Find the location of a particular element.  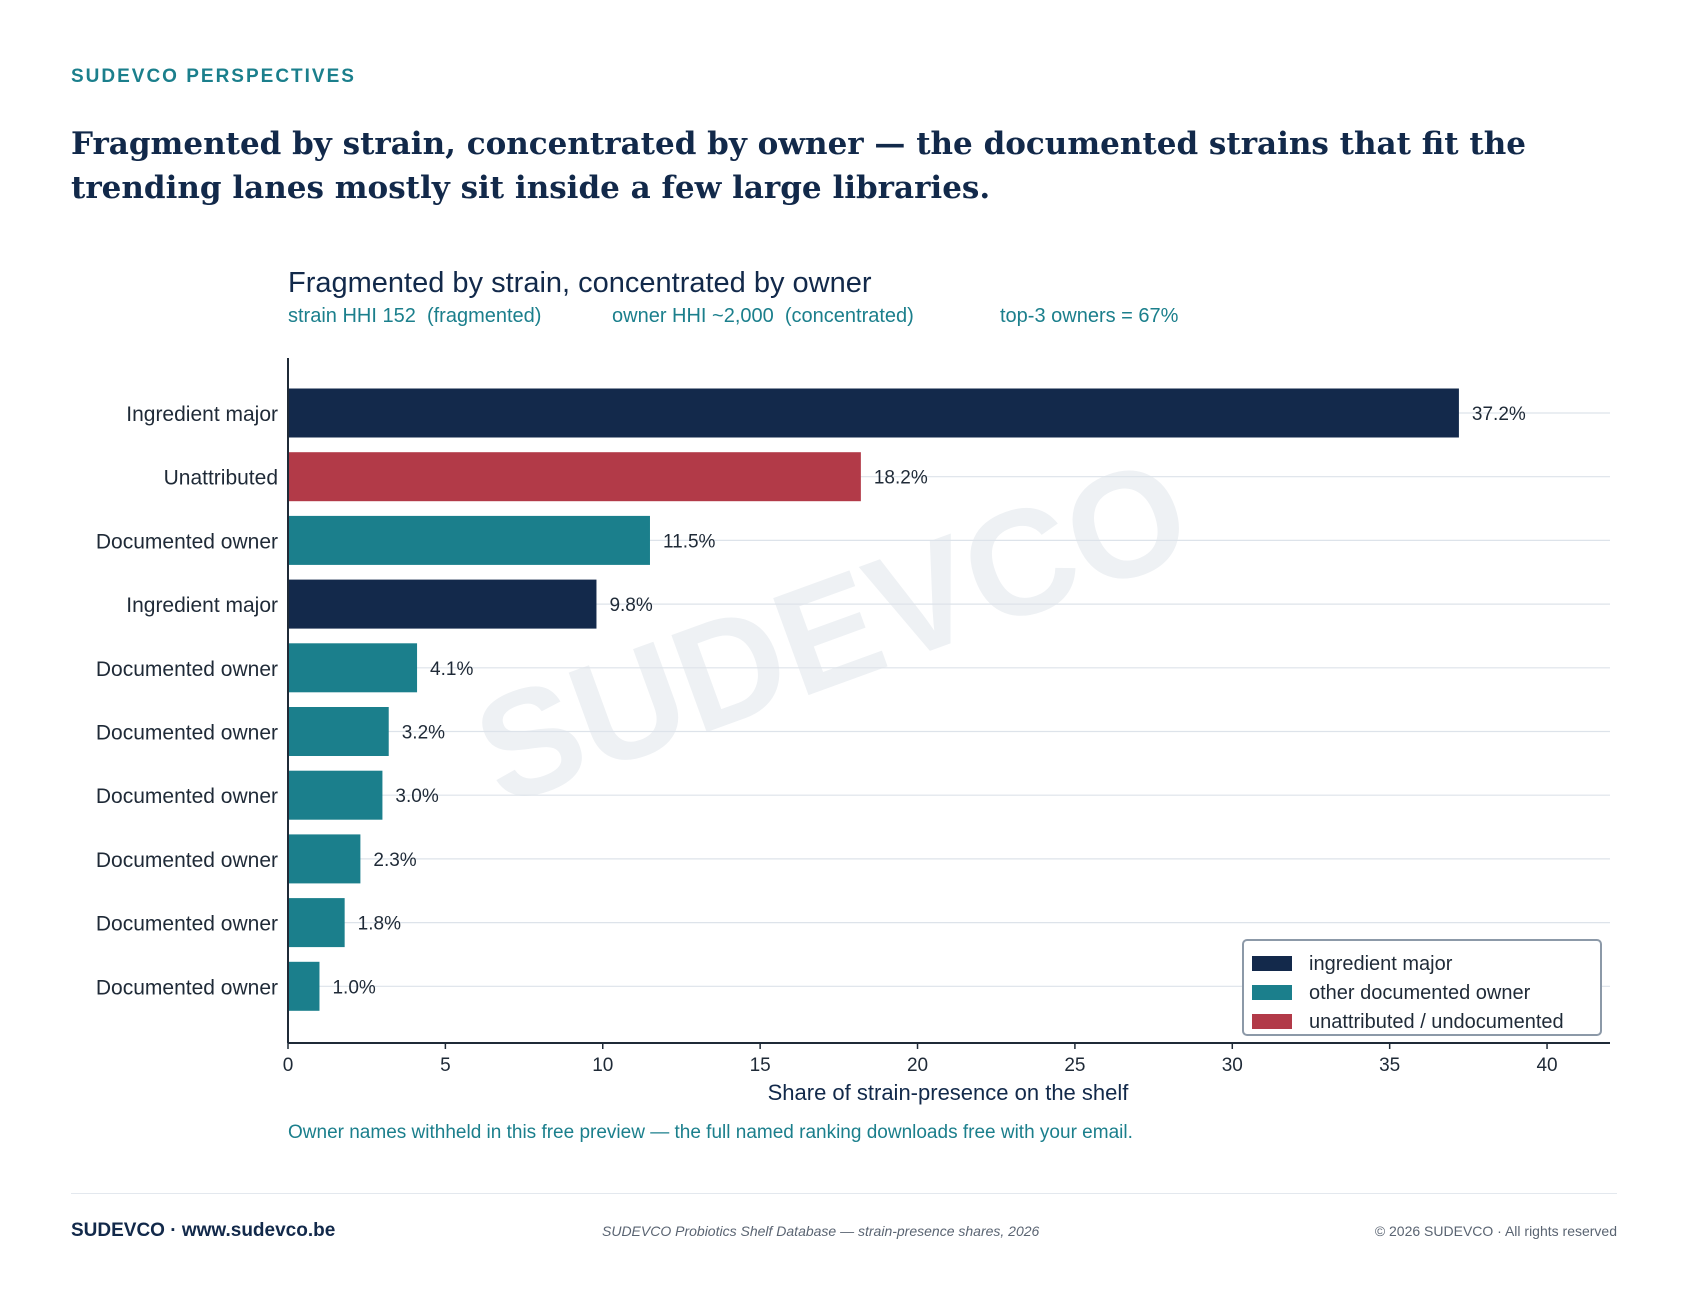

x-tick-label: 35 is located at coordinates (1389, 1065).